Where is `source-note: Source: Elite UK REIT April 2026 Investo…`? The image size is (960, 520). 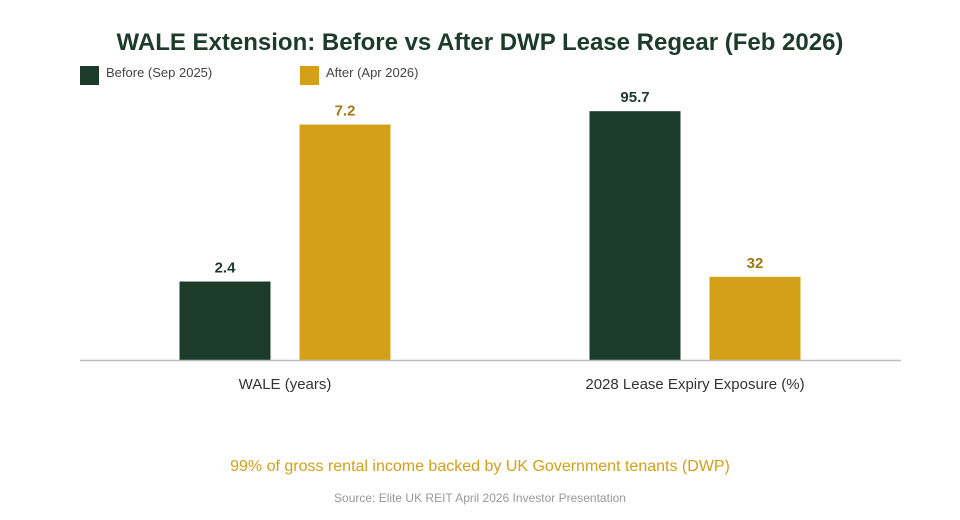
source-note: Source: Elite UK REIT April 2026 Investo… is located at coordinates (480, 498).